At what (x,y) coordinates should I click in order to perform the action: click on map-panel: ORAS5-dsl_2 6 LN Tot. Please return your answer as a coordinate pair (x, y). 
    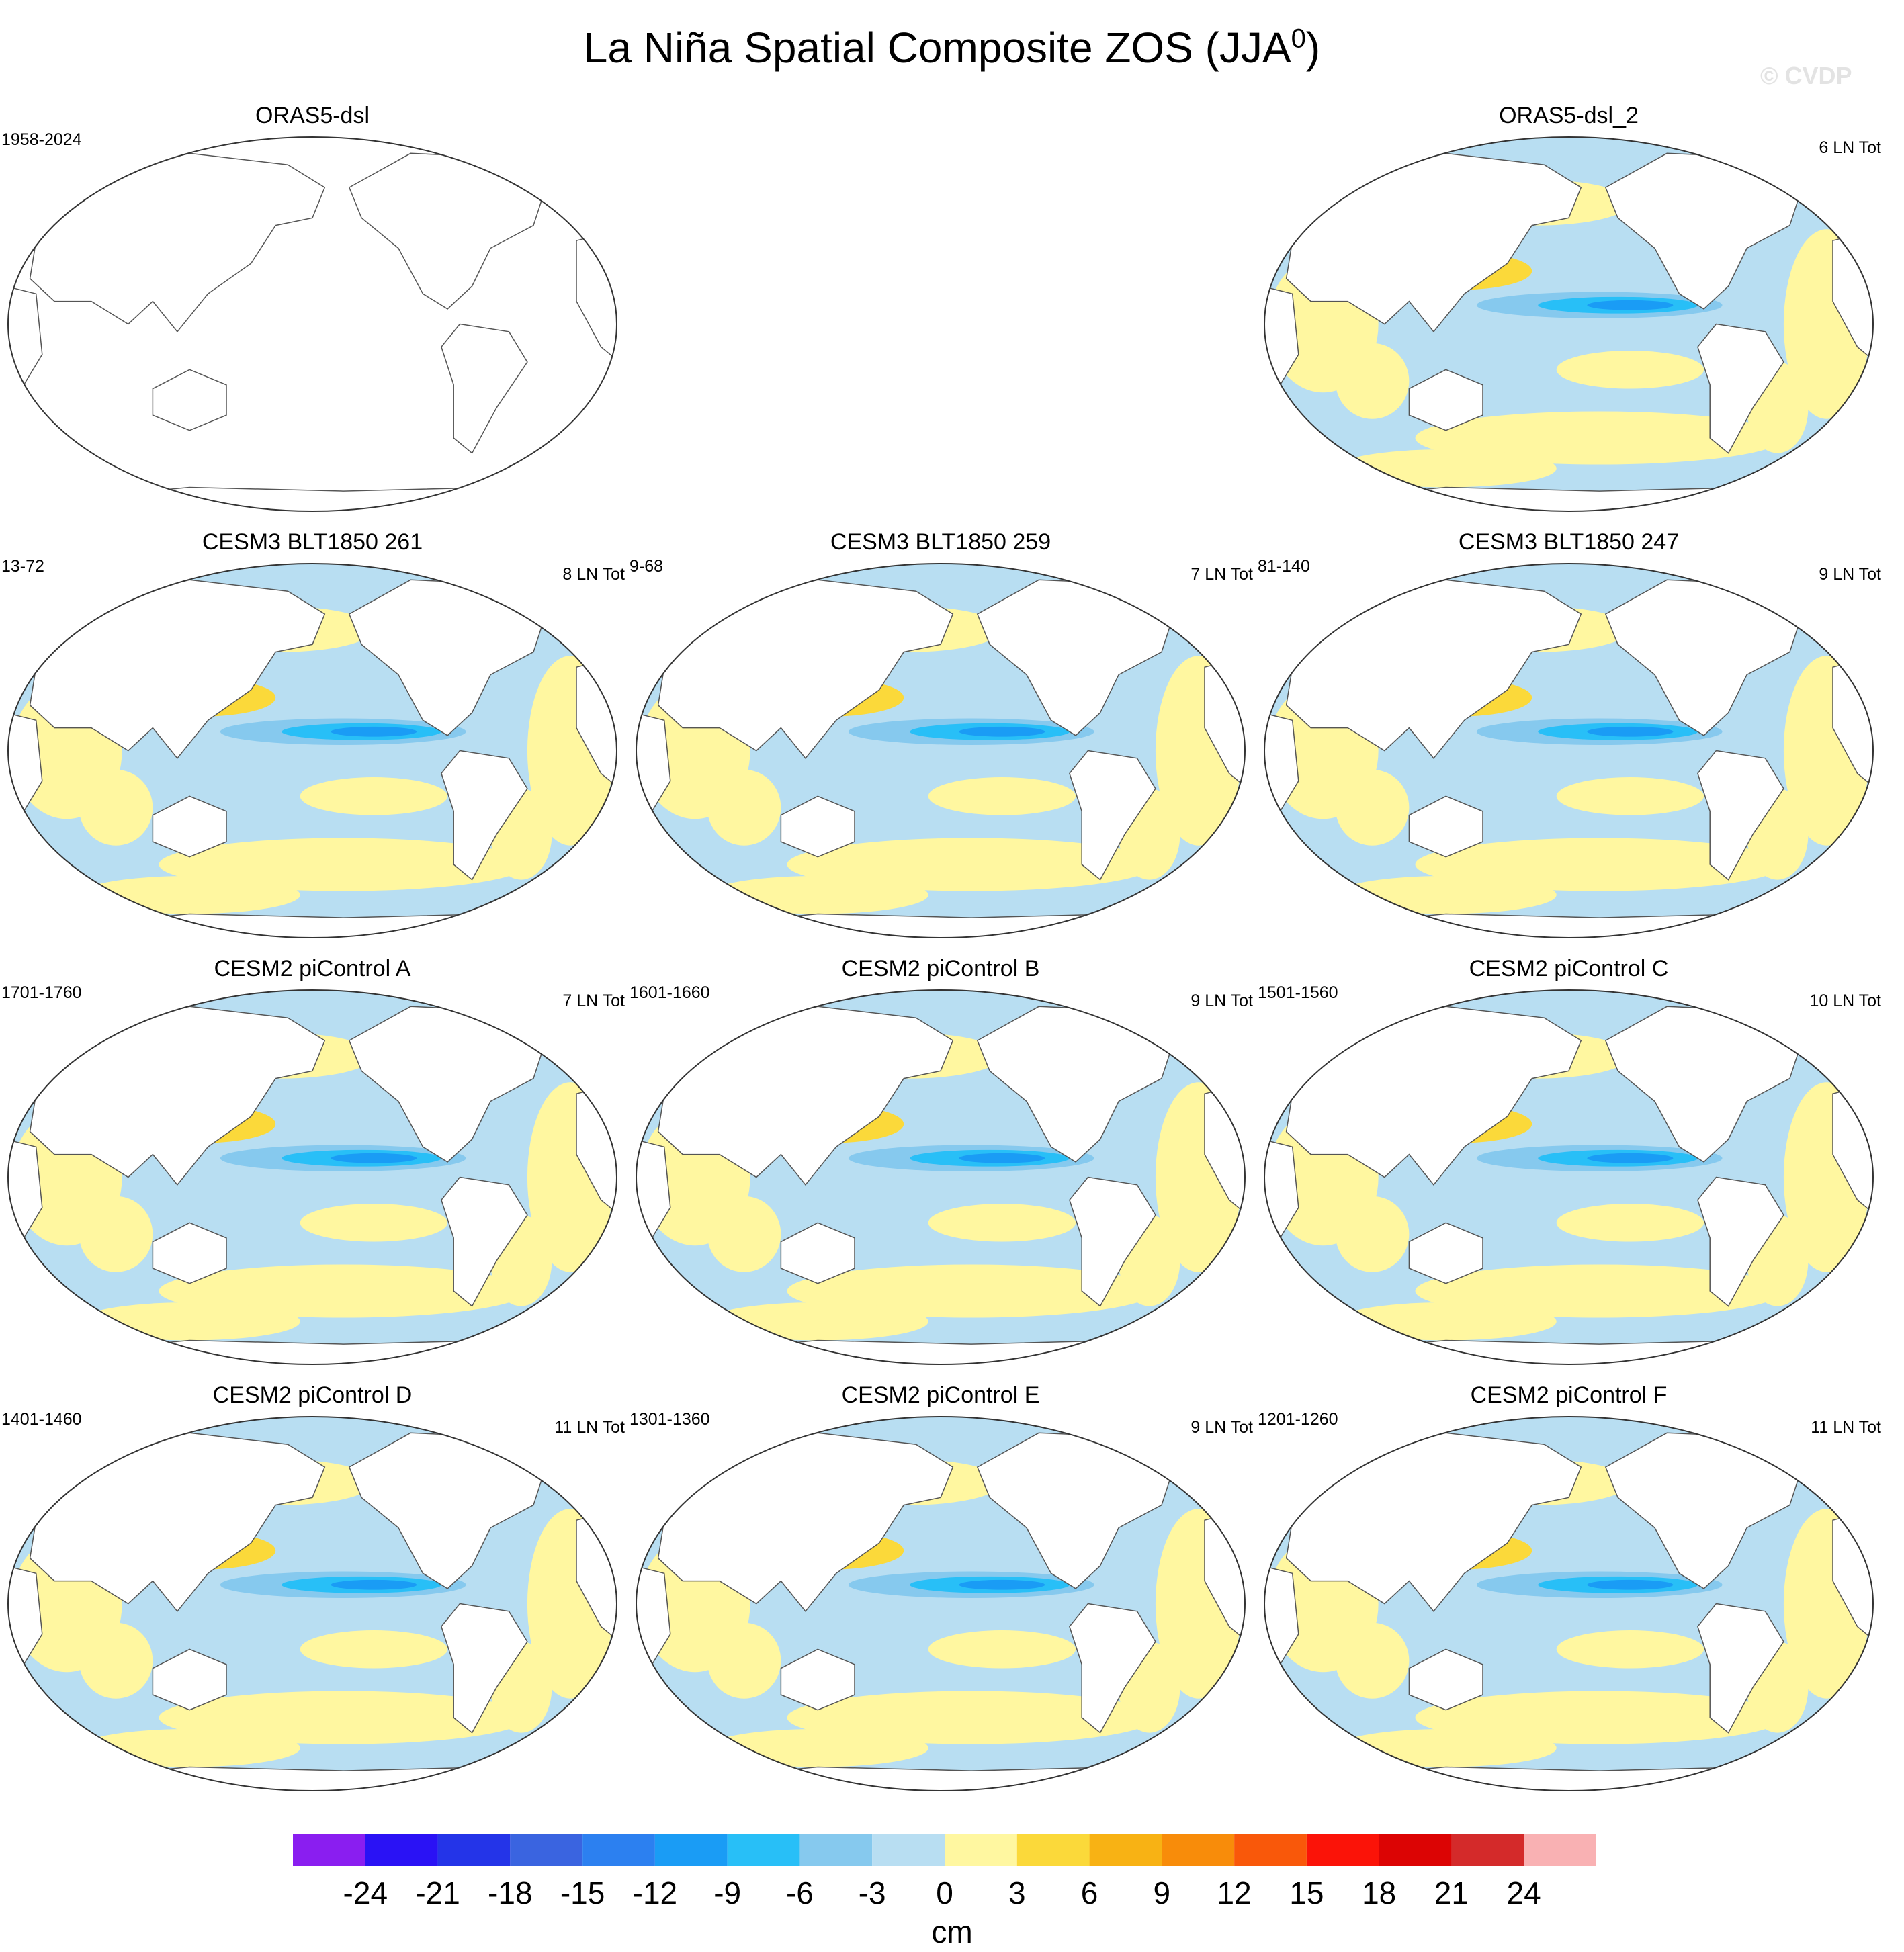
    Looking at the image, I should click on (1569, 309).